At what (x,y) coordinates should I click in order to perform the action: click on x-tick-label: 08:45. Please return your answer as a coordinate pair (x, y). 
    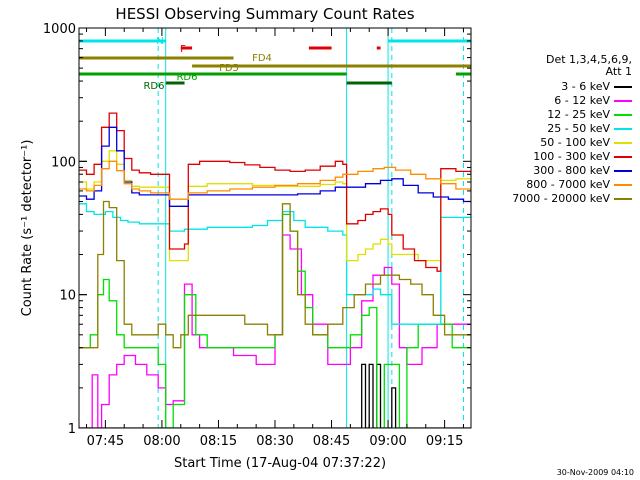
    Looking at the image, I should click on (331, 441).